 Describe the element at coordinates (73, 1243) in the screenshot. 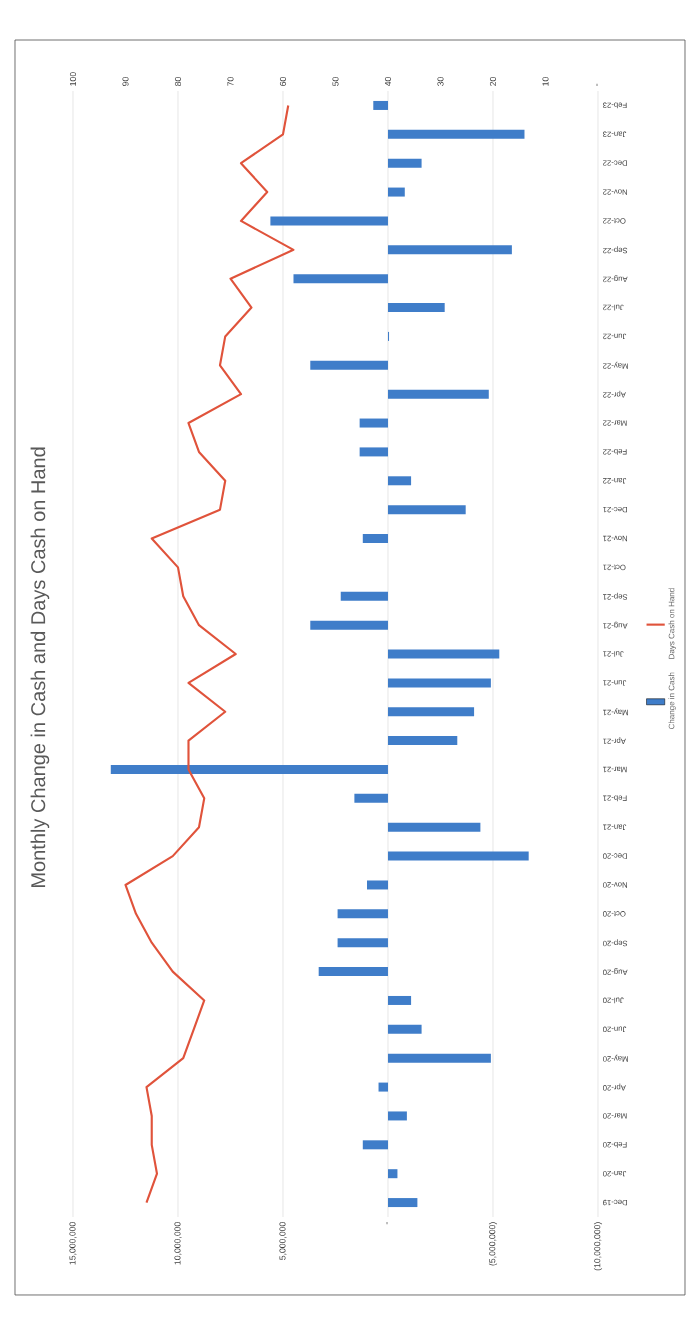

I see `x-tick-label: 15,000,000` at that location.